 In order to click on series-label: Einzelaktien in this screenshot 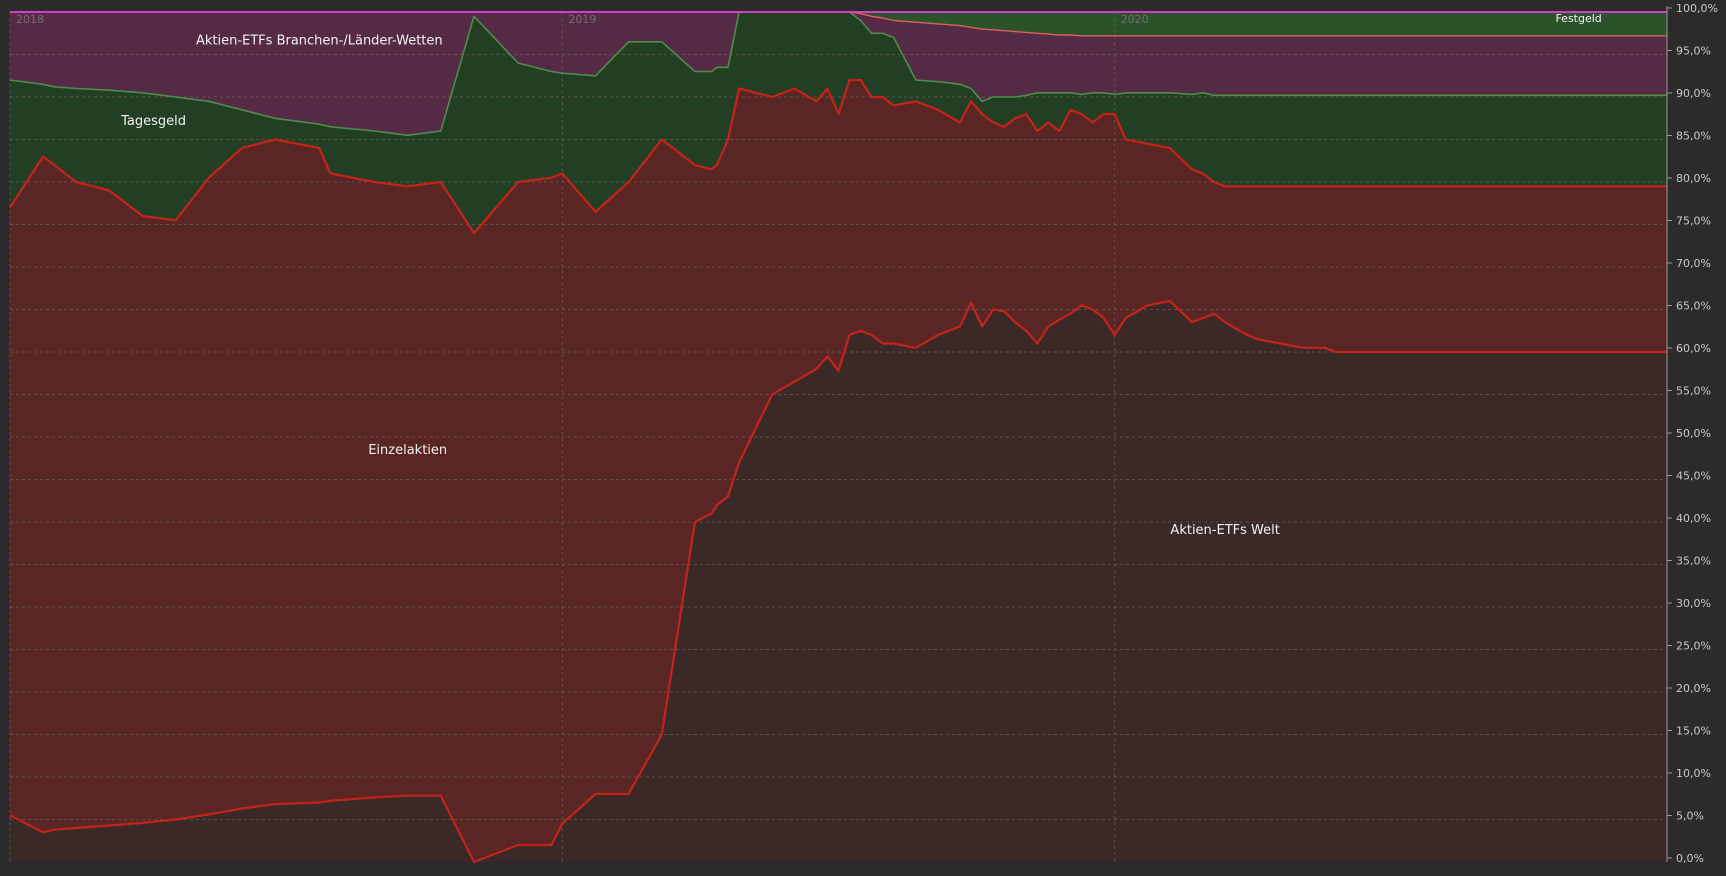, I will do `click(407, 450)`.